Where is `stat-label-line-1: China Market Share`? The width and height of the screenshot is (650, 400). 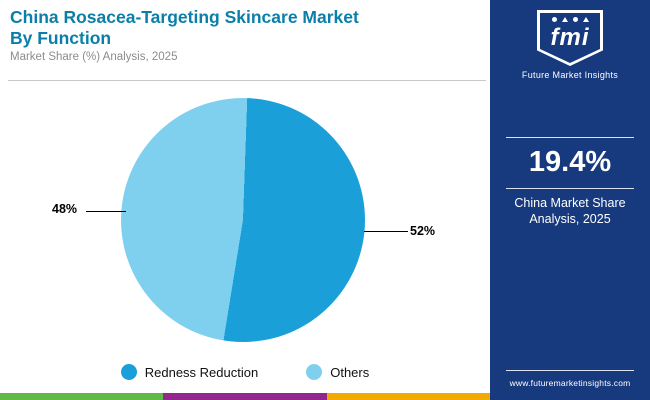 stat-label-line-1: China Market Share is located at coordinates (570, 203).